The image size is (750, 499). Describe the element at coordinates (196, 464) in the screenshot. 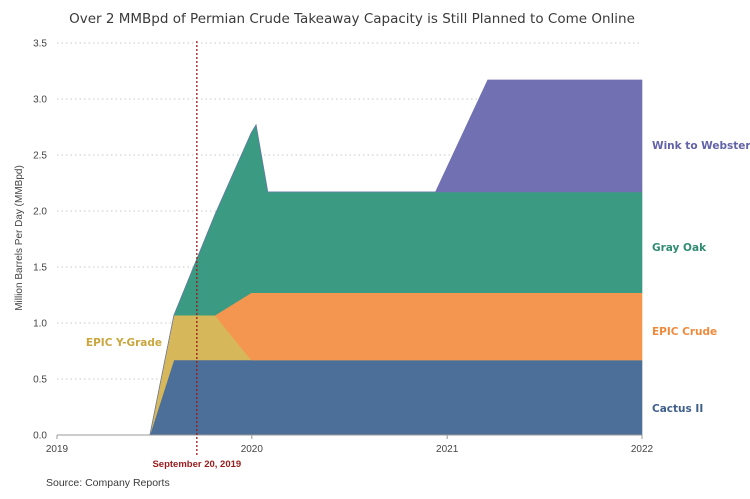

I see `date-marker-label: September 20, 2019` at that location.